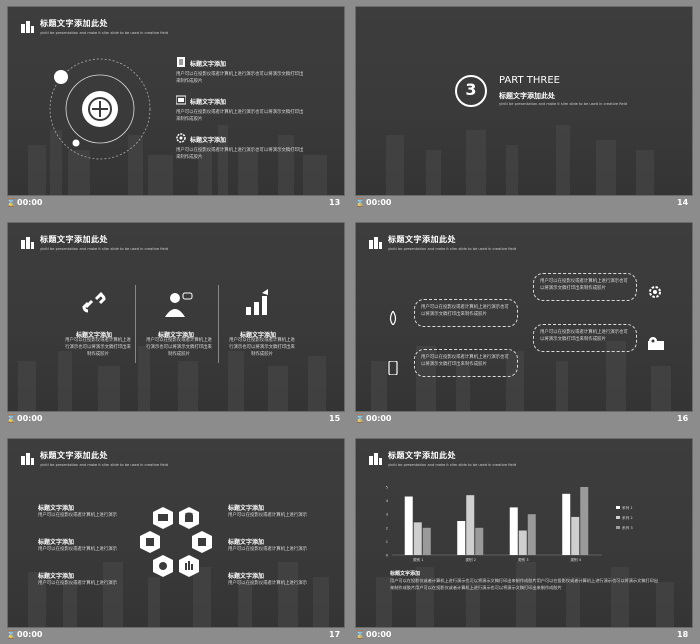 The image size is (700, 644). I want to click on slide-15-timer: ⌛00:00, so click(24, 418).